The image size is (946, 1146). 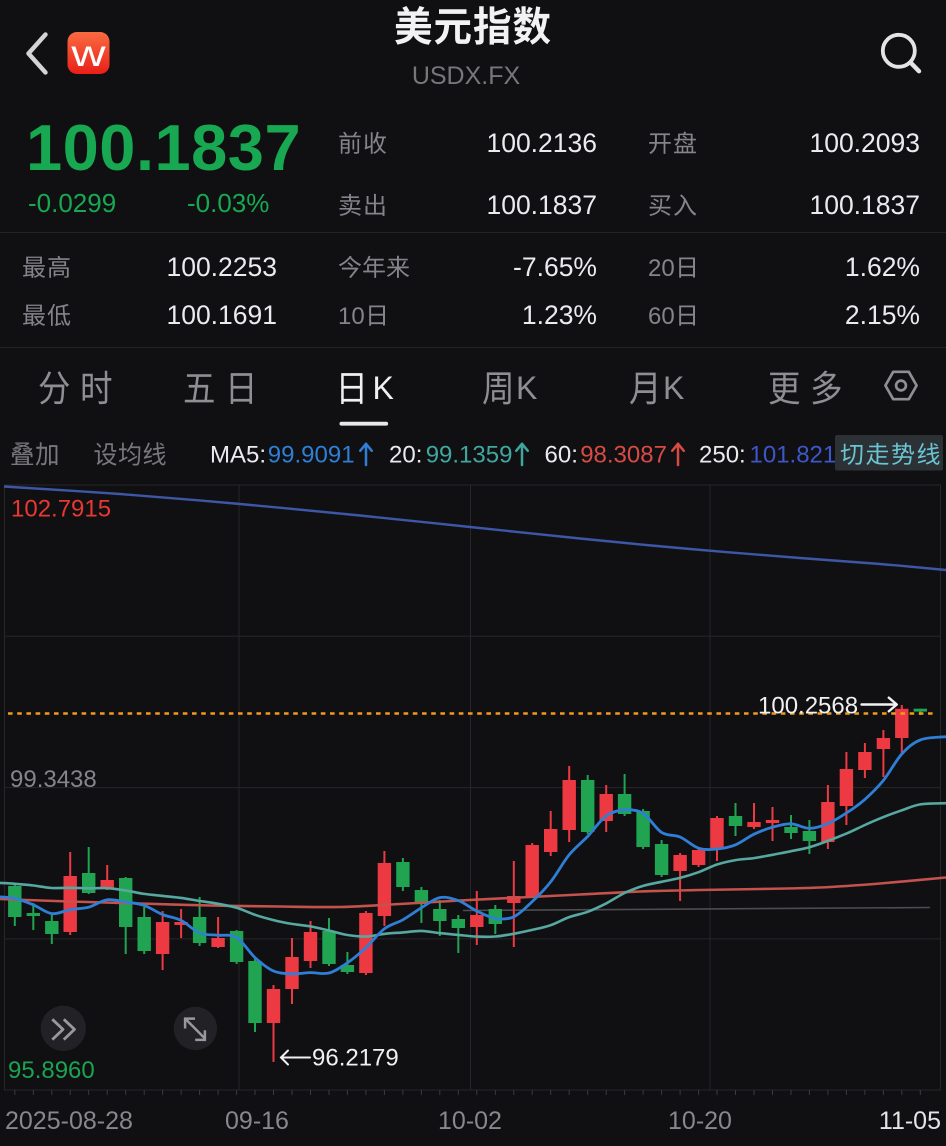 I want to click on svg-text: -7.65%, so click(x=555, y=267).